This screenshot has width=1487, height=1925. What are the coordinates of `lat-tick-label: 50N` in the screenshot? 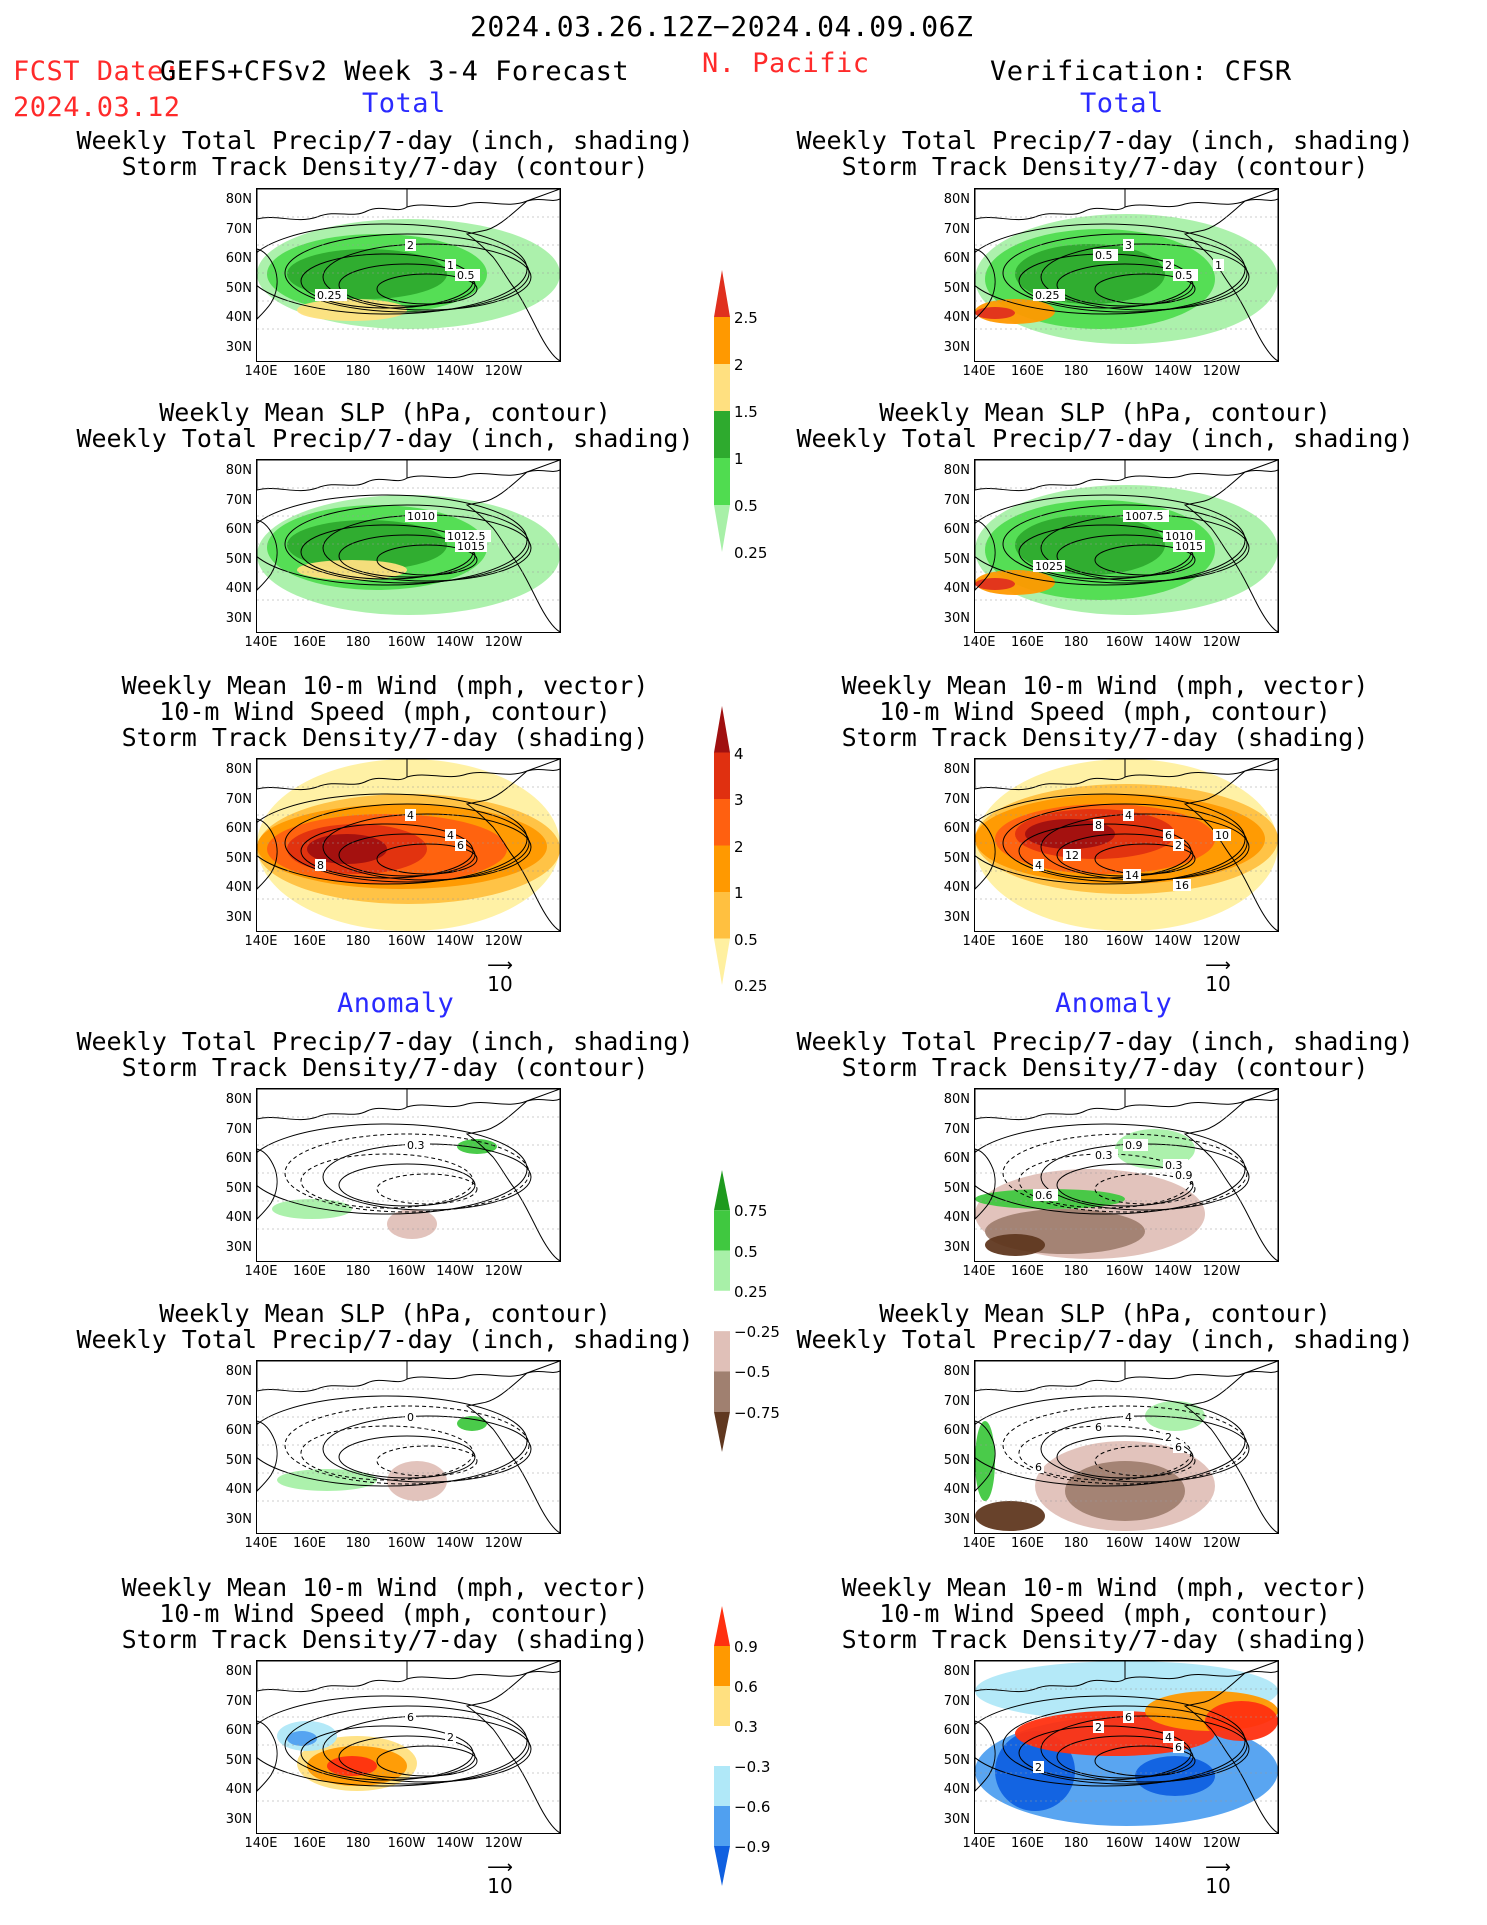 It's located at (956, 1460).